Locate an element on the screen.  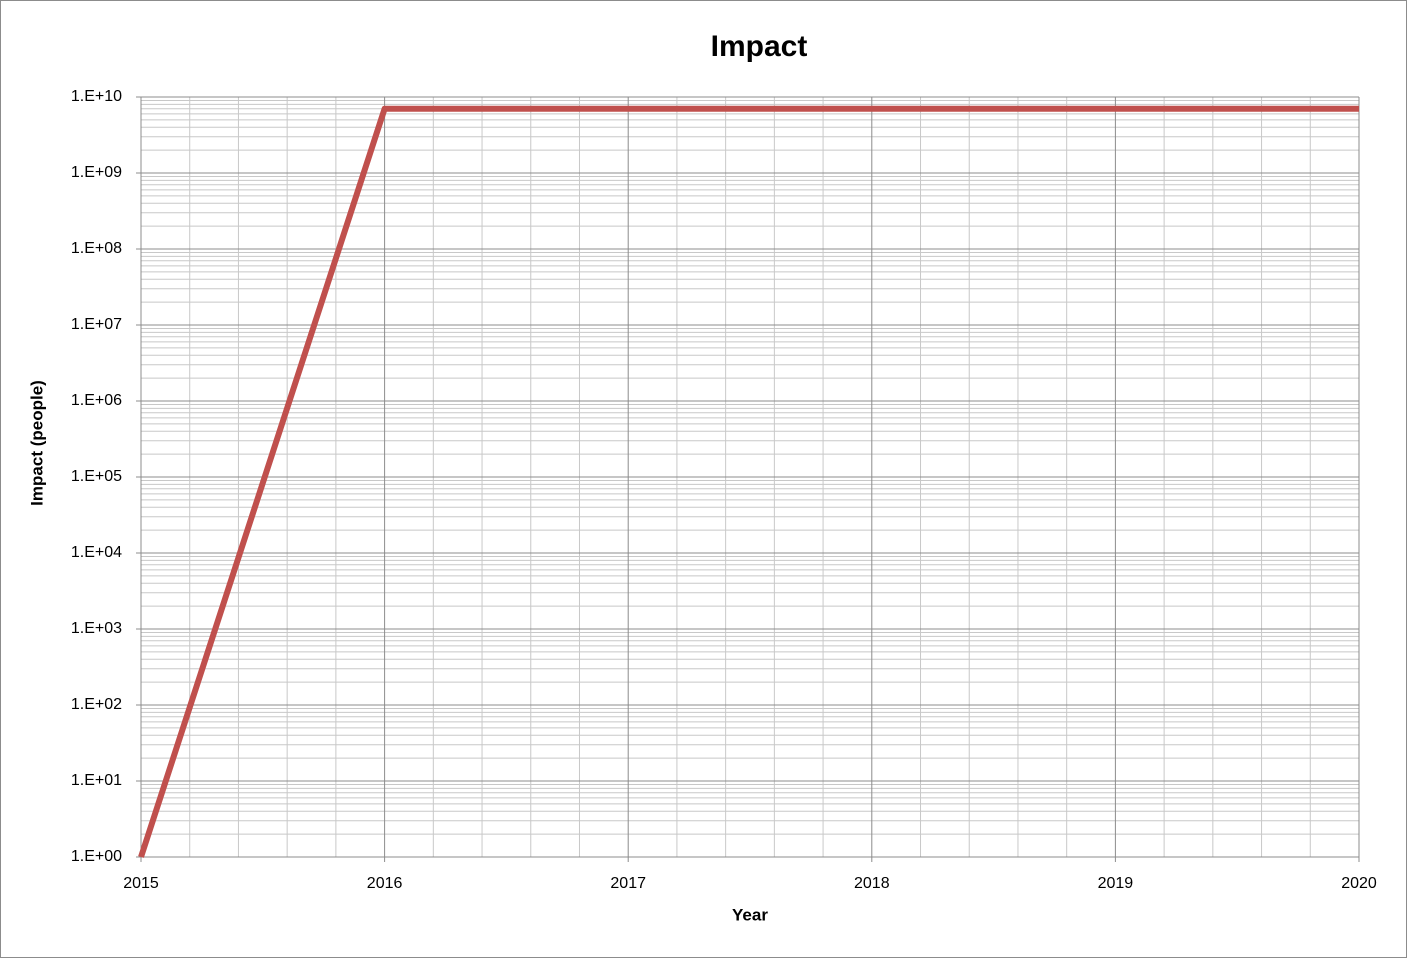
y-tick-label: 1.E+10 is located at coordinates (96, 96).